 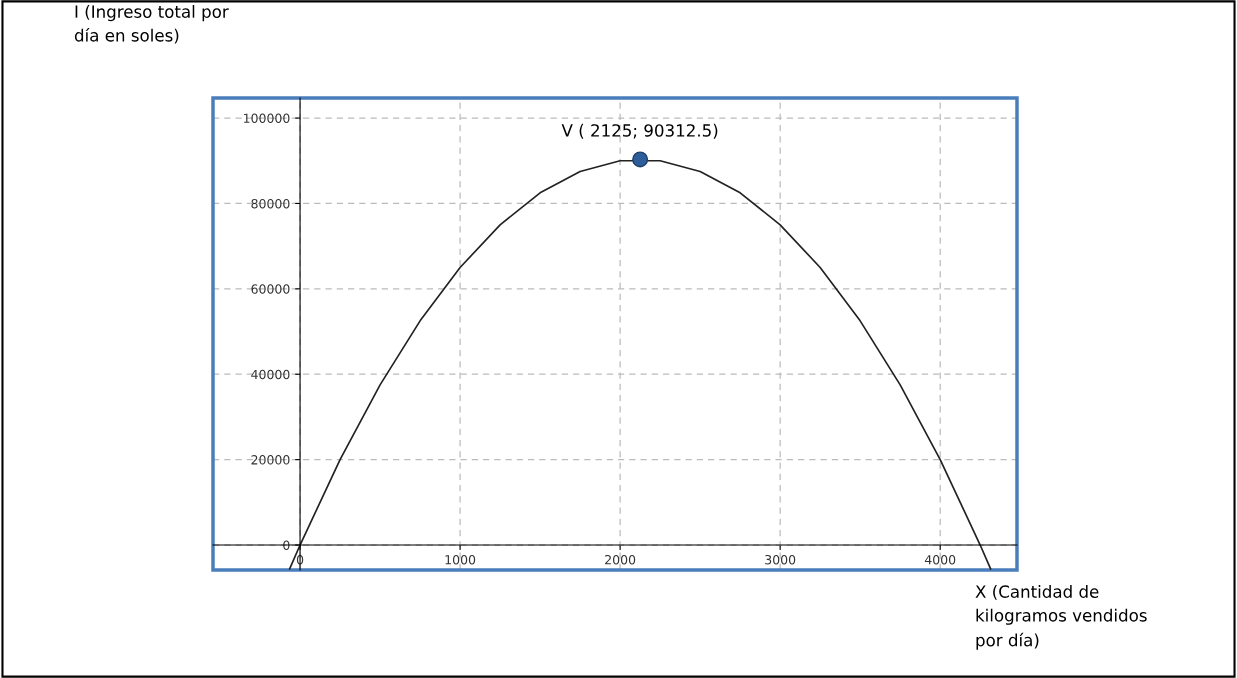 What do you see at coordinates (270, 374) in the screenshot?
I see `y-tick-label: 40000` at bounding box center [270, 374].